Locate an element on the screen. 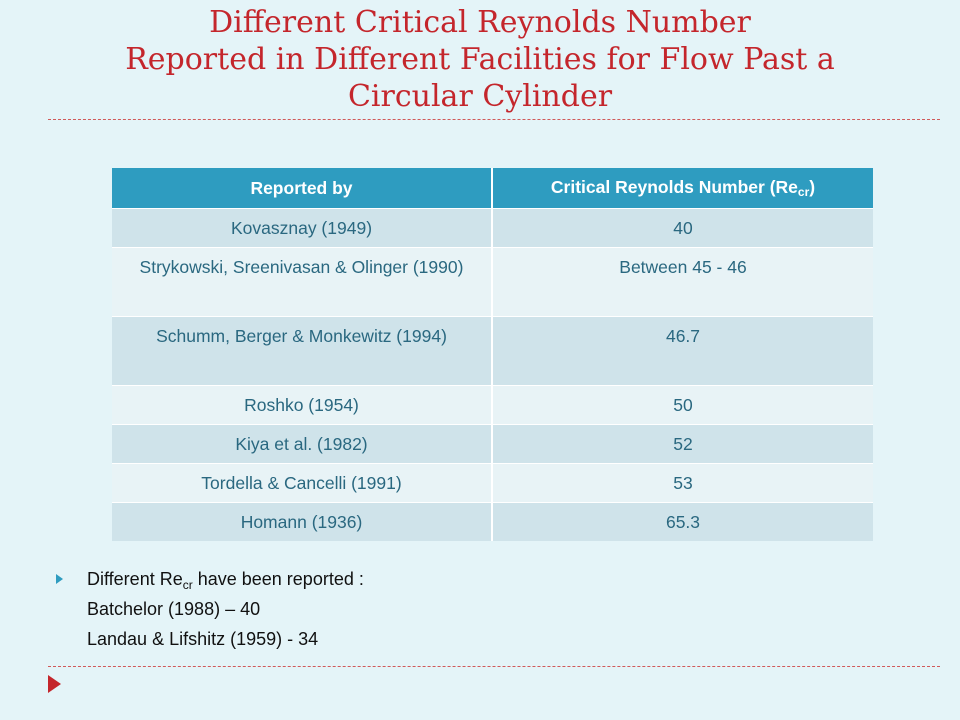 Image resolution: width=960 pixels, height=720 pixels. table-row: Schumm, Berger & Monkewitz (1994) 46.7 is located at coordinates (492, 351).